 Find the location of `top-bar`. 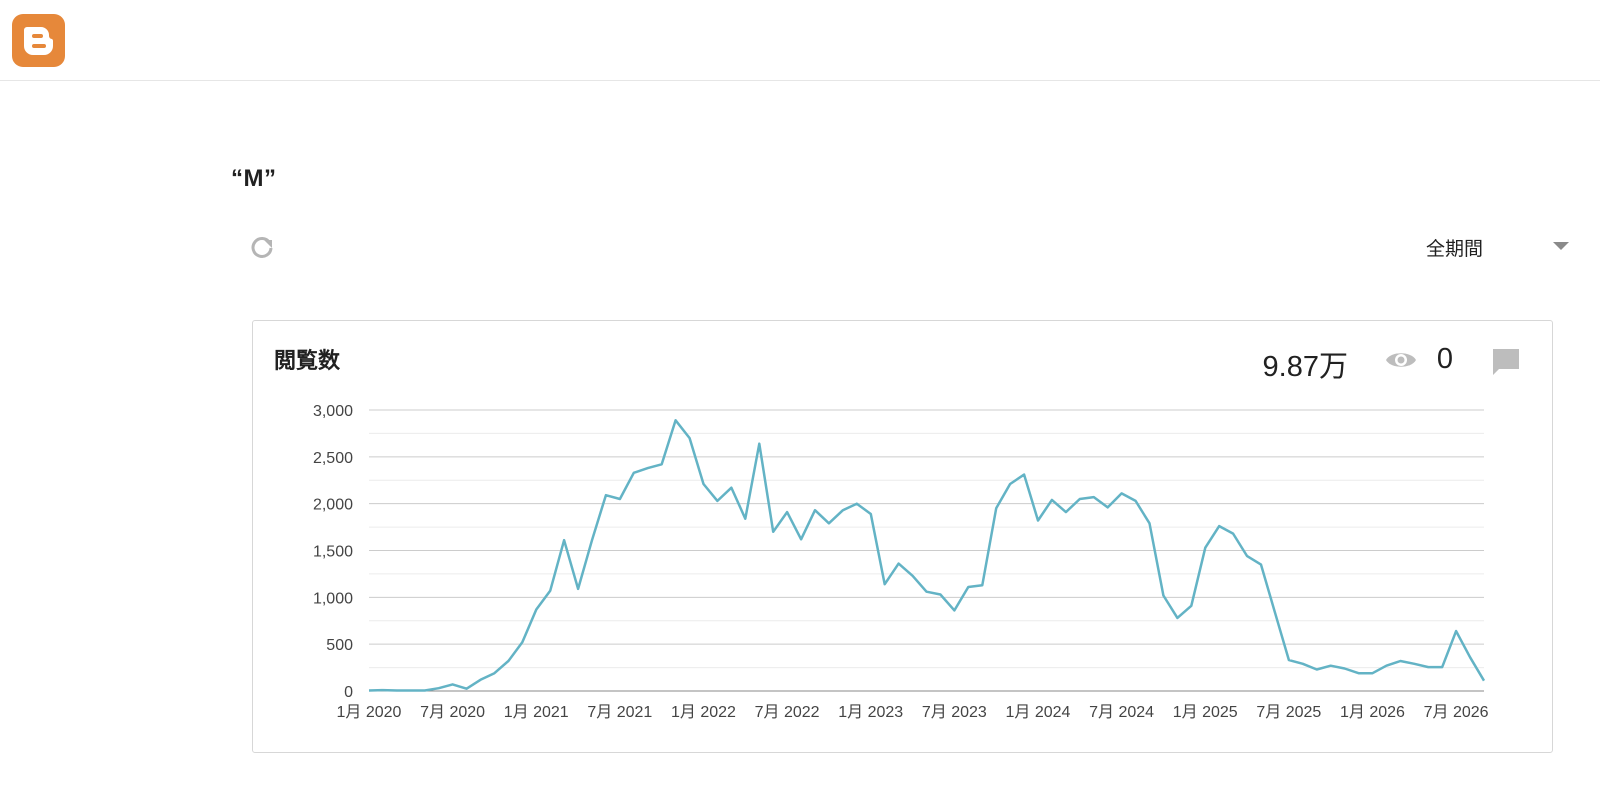

top-bar is located at coordinates (800, 40).